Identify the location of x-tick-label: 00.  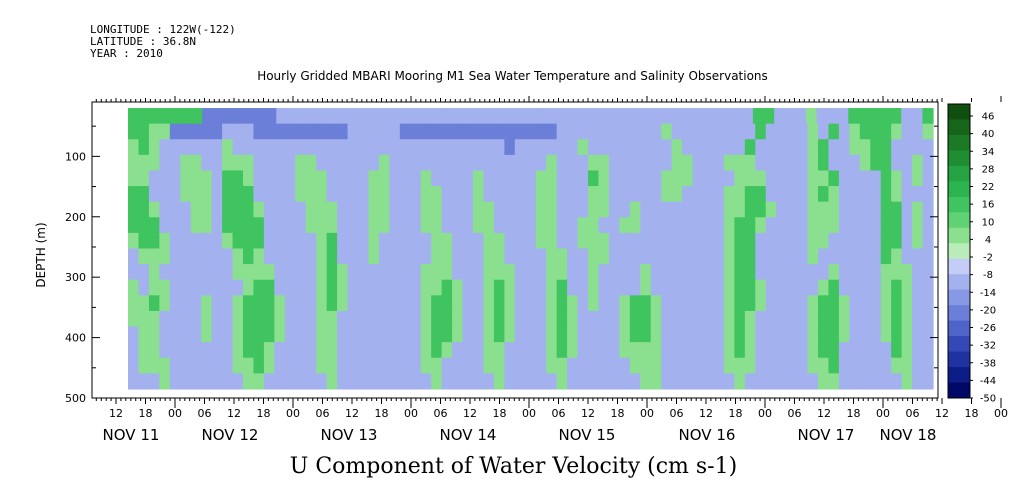
(883, 413).